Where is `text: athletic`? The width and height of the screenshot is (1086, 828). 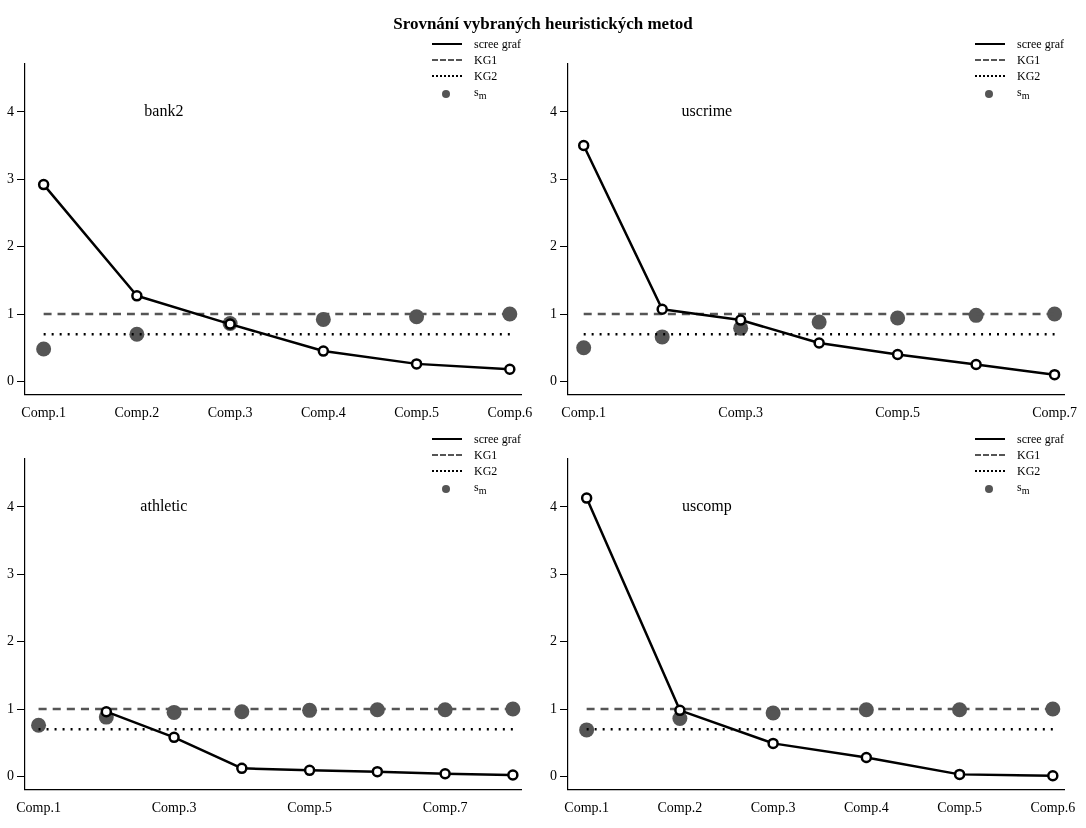
text: athletic is located at coordinates (164, 506).